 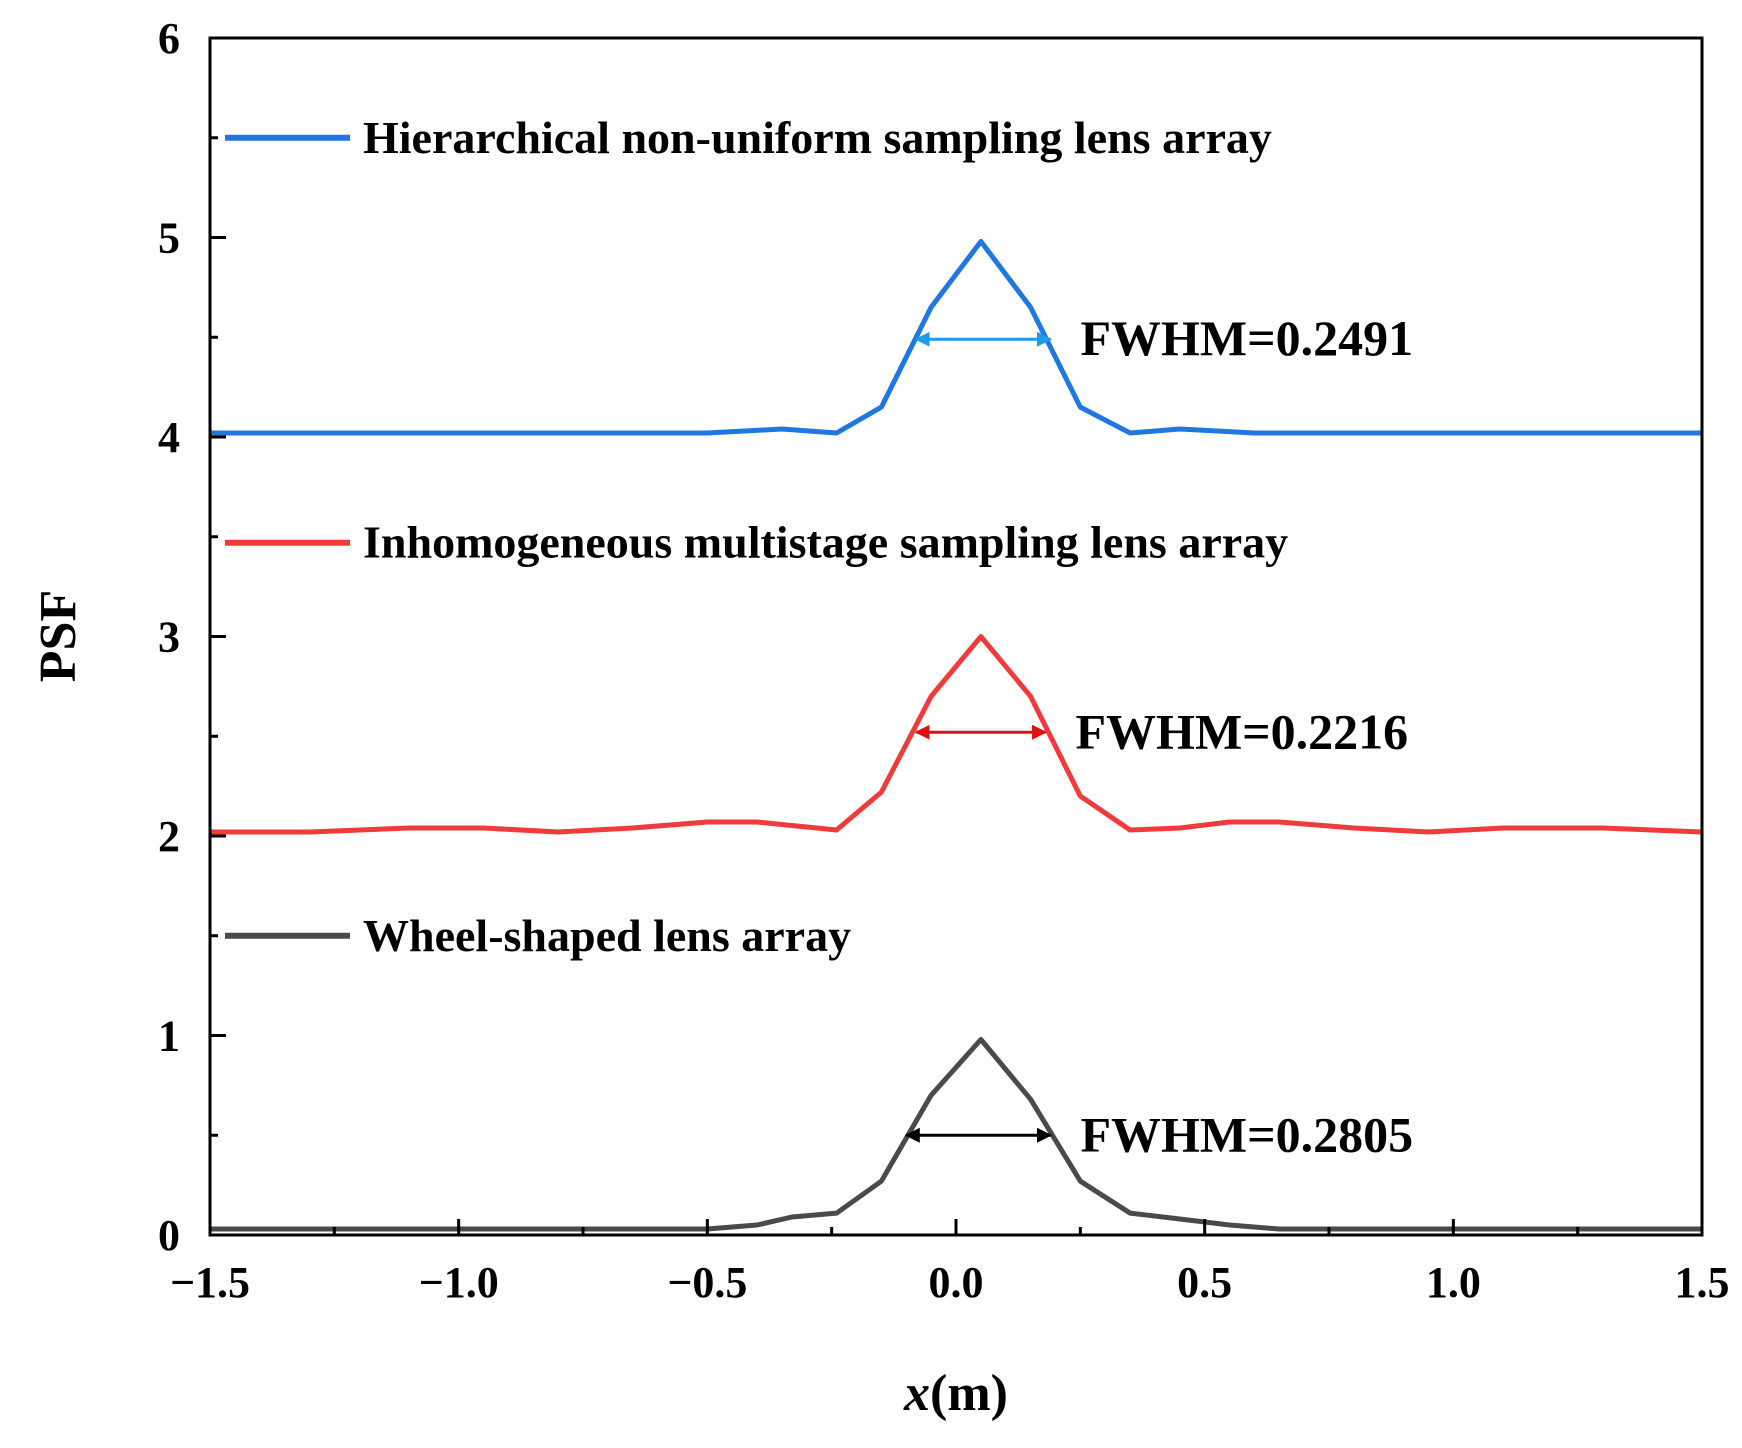 I want to click on y-axis-title: PSF, so click(x=58, y=636).